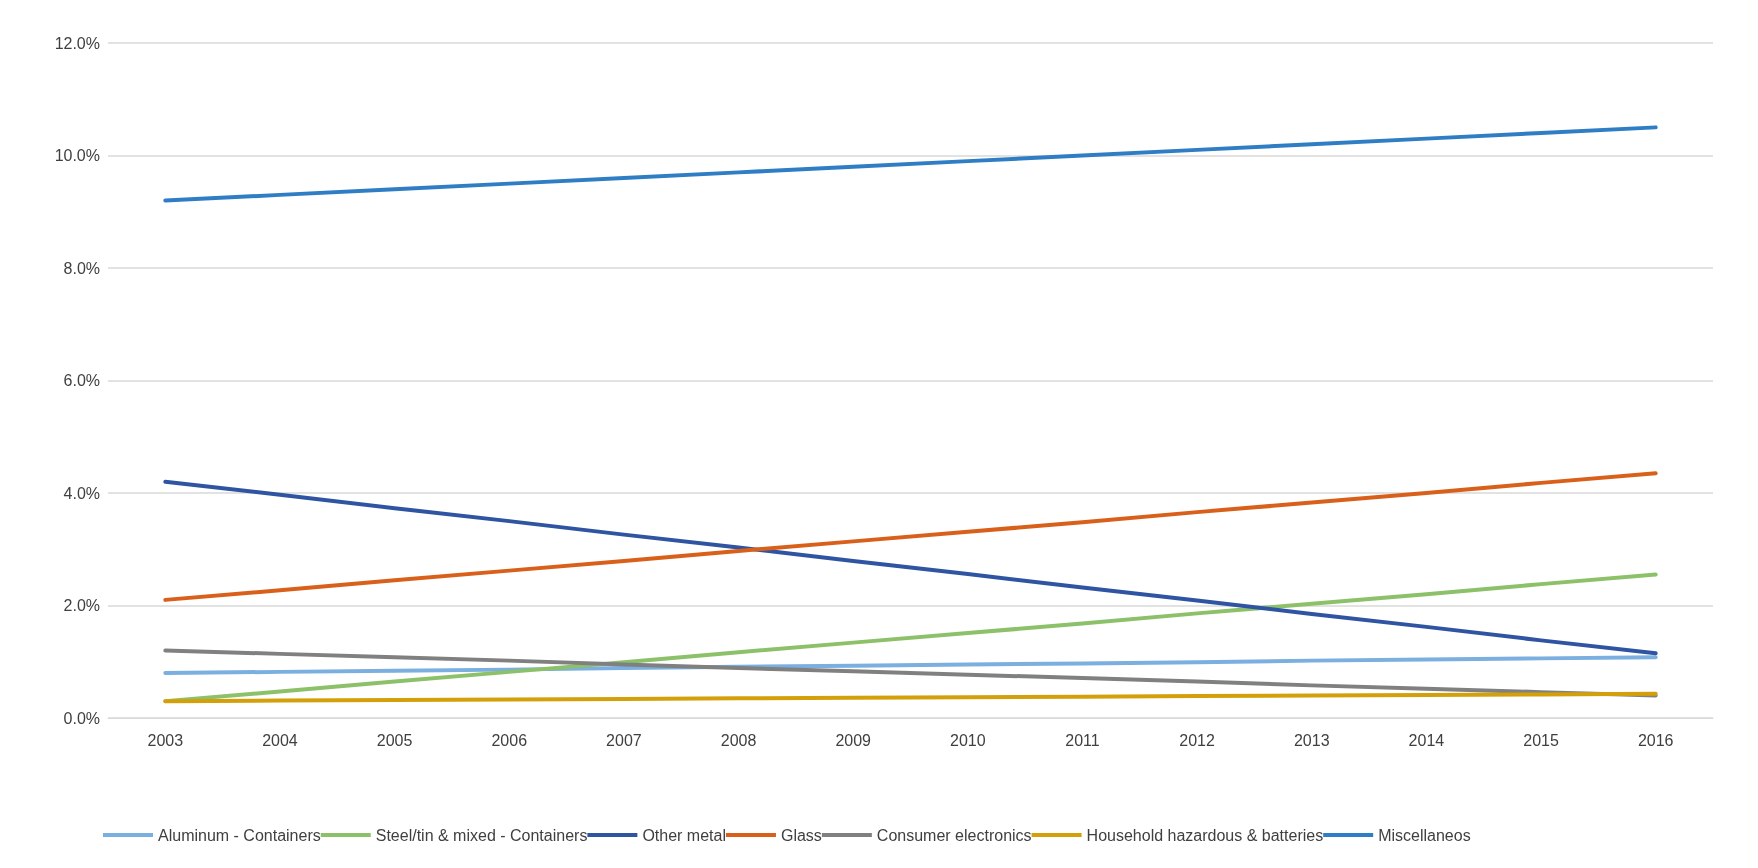 This screenshot has width=1758, height=868. What do you see at coordinates (624, 740) in the screenshot?
I see `x-tick-label: 2007` at bounding box center [624, 740].